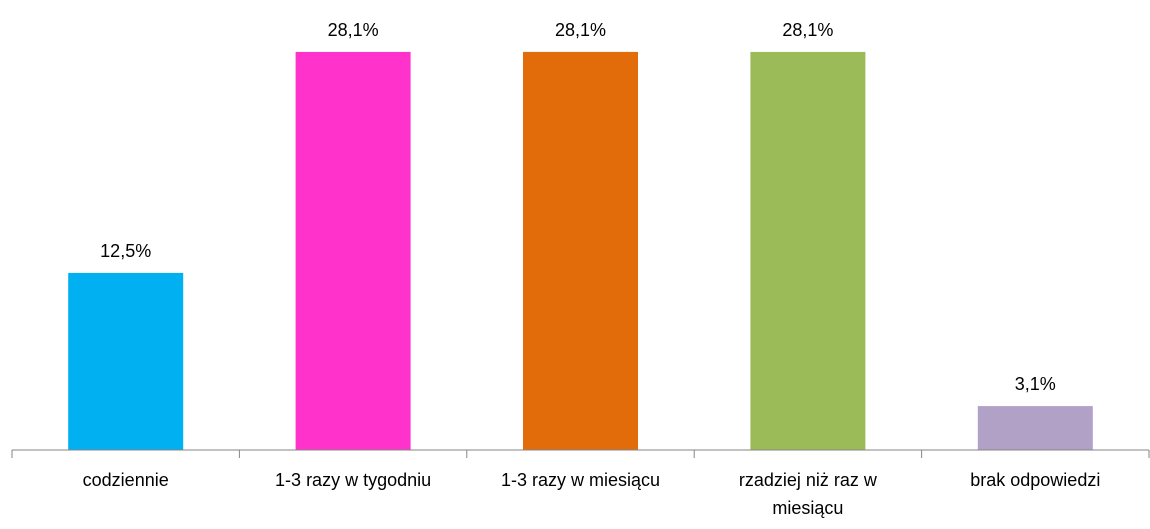 This screenshot has height=529, width=1150. Describe the element at coordinates (1035, 480) in the screenshot. I see `x-tick-label: brak odpowiedzi` at that location.